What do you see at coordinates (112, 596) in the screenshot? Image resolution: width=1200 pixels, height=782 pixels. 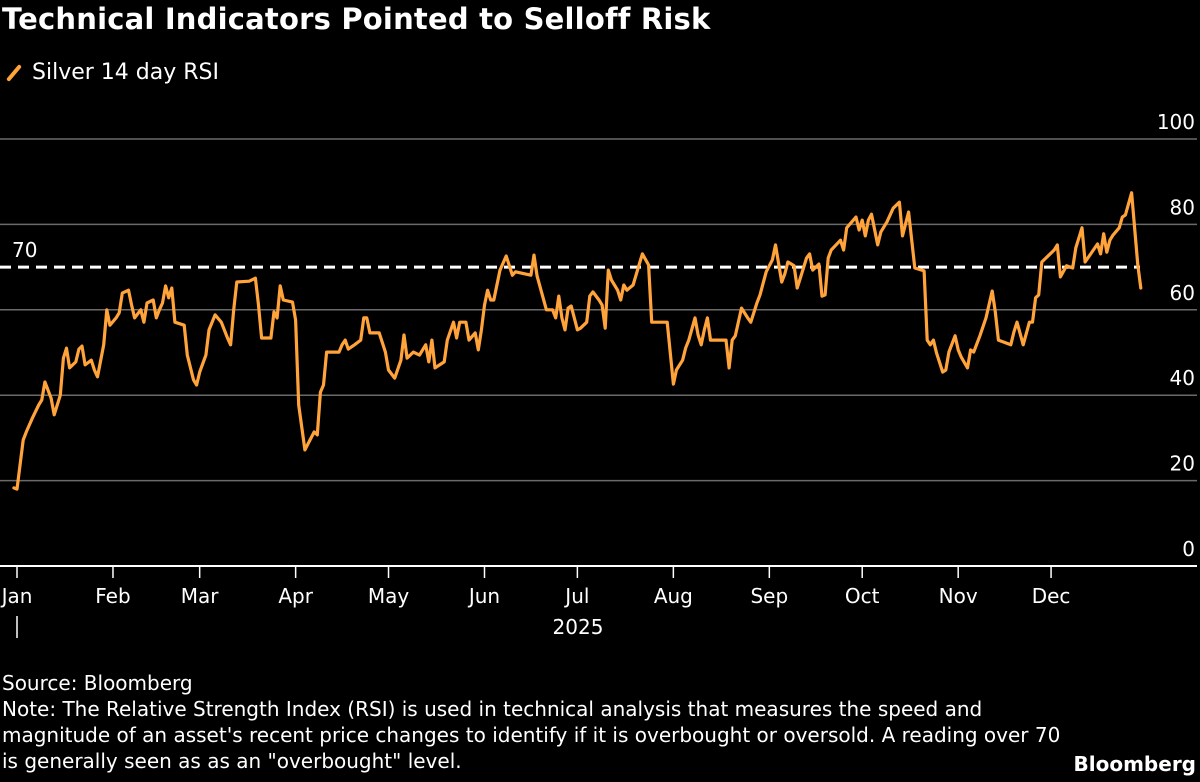 I see `x-tick-label: Feb` at bounding box center [112, 596].